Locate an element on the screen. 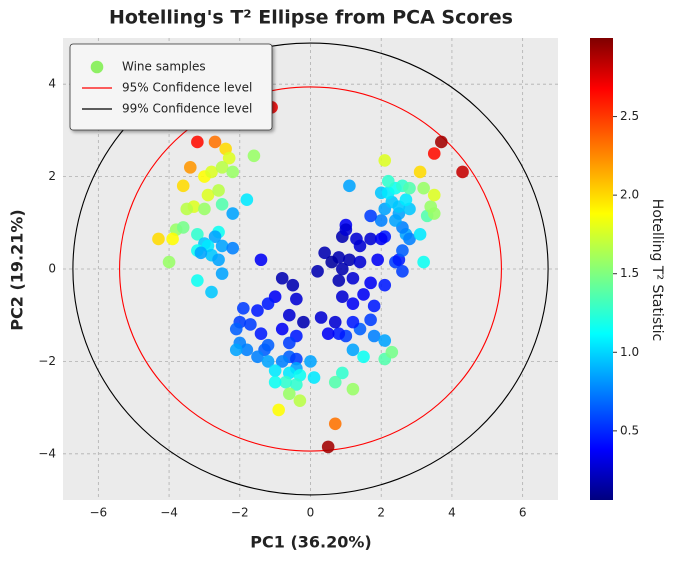 The height and width of the screenshot is (562, 674). x-tick-label: −6 is located at coordinates (99, 513).